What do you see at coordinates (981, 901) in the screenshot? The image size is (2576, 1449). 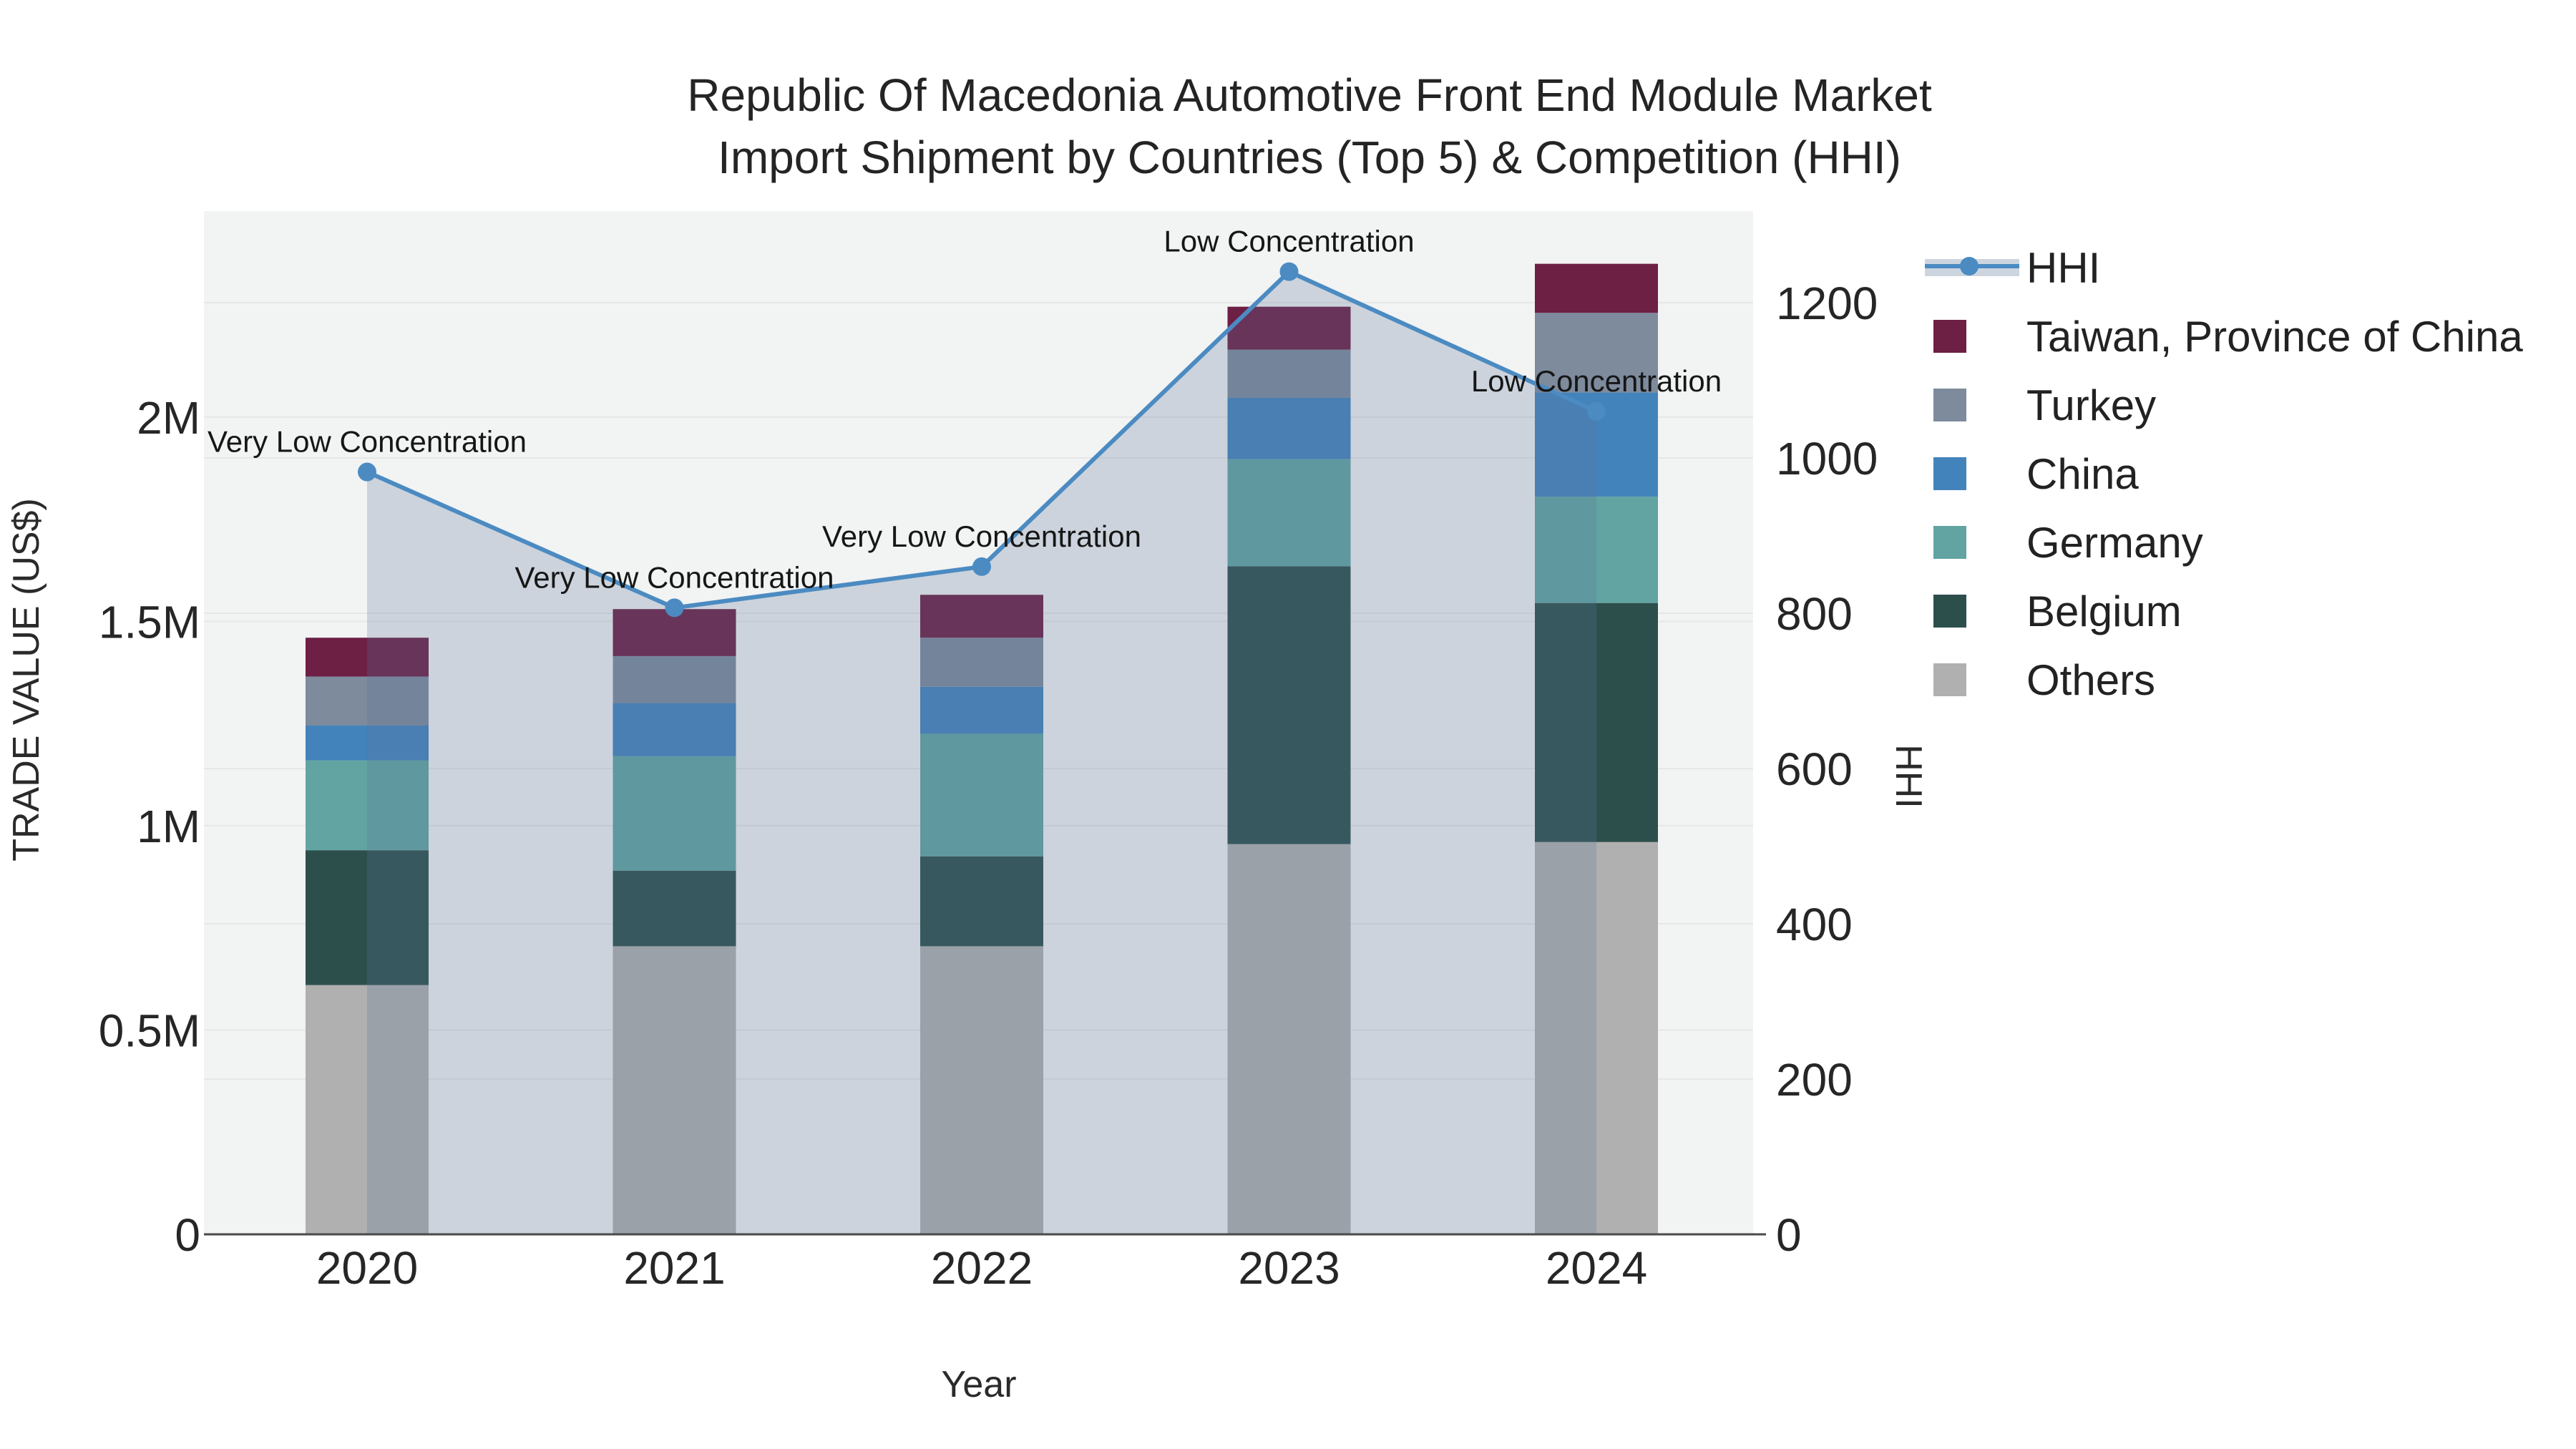 I see `bar-segment-2022-belgium` at bounding box center [981, 901].